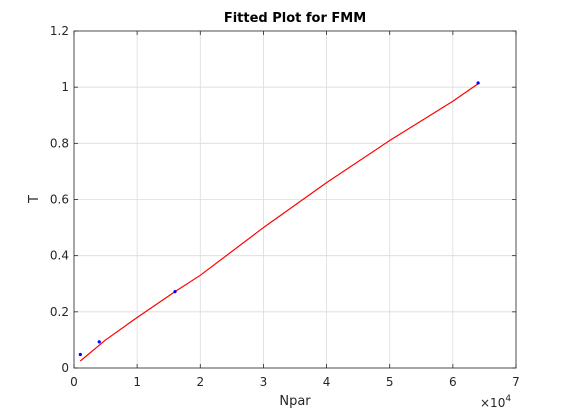 This screenshot has width=570, height=417. Describe the element at coordinates (34, 199) in the screenshot. I see `y-axis-label: T` at that location.